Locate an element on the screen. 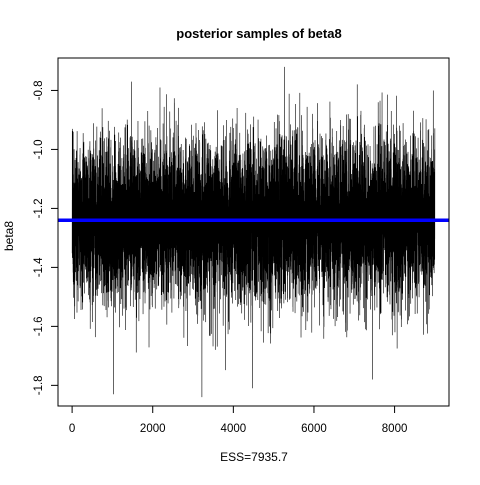 Image resolution: width=480 pixels, height=485 pixels. y-tick-label: -1.2 is located at coordinates (39, 208).